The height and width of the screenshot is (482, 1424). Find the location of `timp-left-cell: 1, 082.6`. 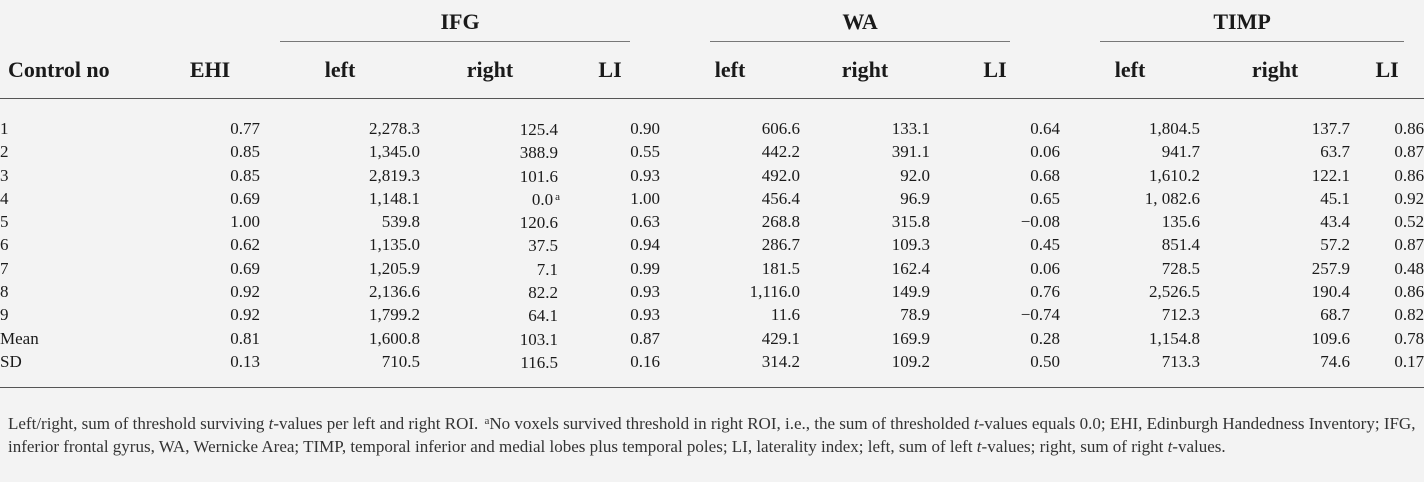

timp-left-cell: 1, 082.6 is located at coordinates (1130, 198).